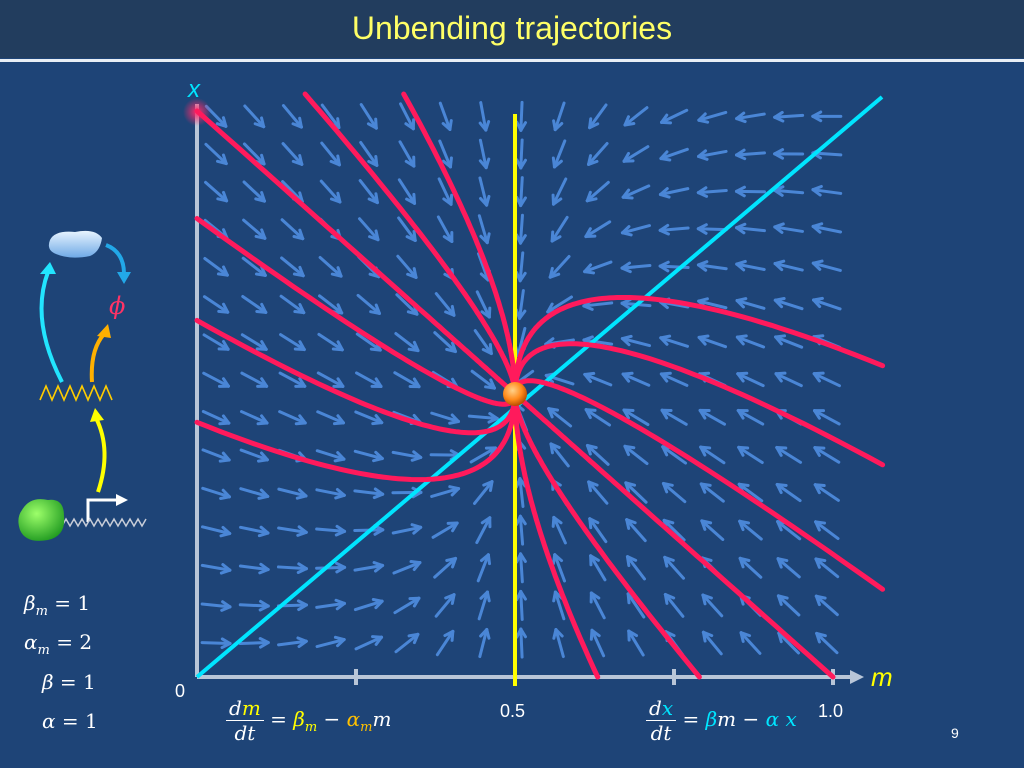  What do you see at coordinates (882, 677) in the screenshot?
I see `x-axis-label: m` at bounding box center [882, 677].